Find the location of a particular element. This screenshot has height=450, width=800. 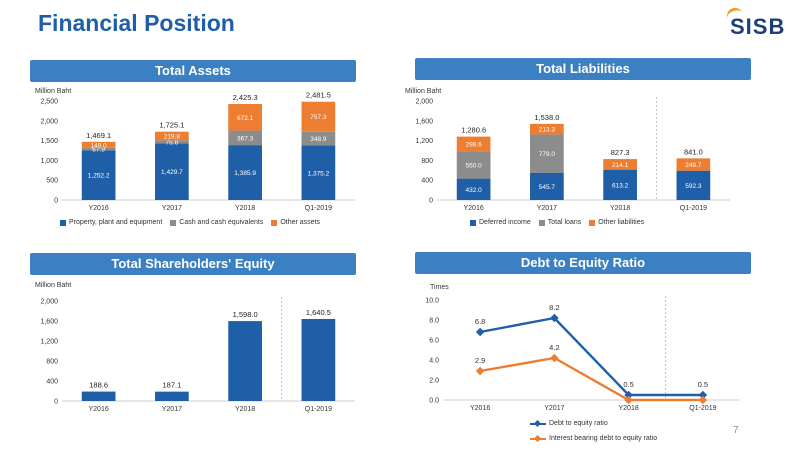

equity-y-tick-label: 800 is located at coordinates (52, 362).